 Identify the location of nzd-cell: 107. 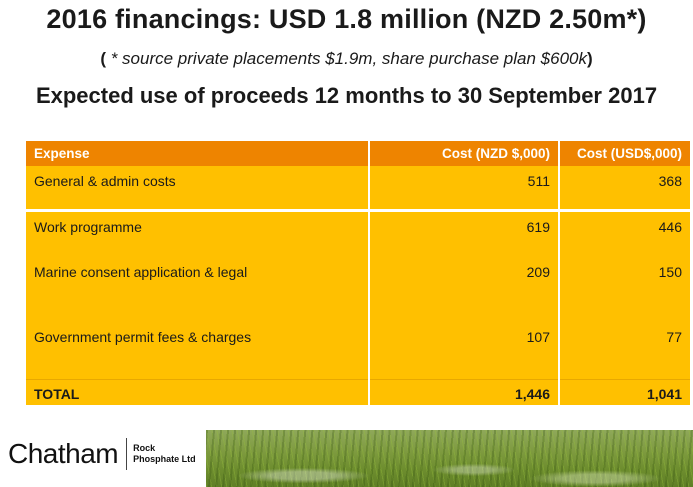
(464, 351).